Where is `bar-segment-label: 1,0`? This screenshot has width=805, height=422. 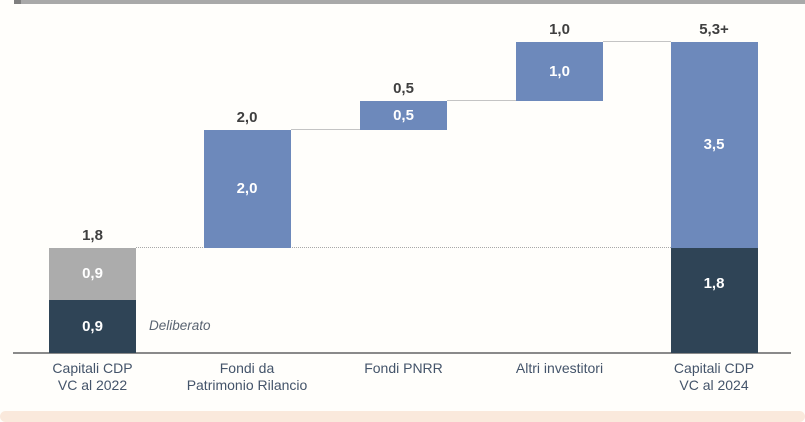
bar-segment-label: 1,0 is located at coordinates (559, 72).